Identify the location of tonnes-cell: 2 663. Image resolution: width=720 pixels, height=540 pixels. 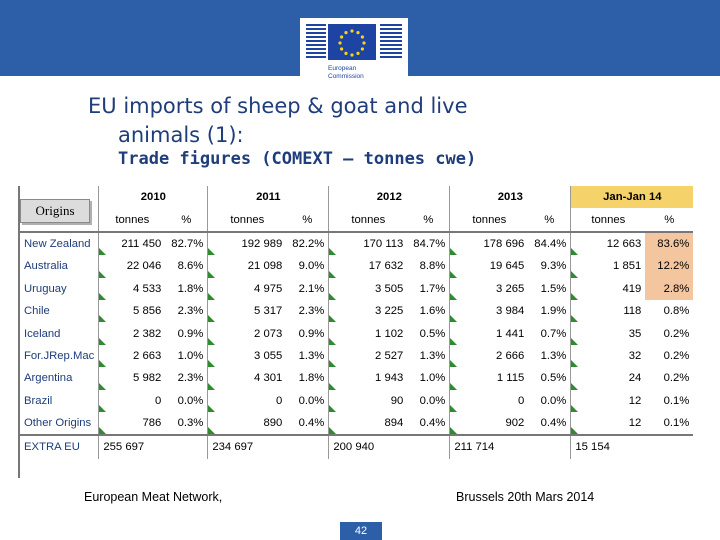
(132, 356).